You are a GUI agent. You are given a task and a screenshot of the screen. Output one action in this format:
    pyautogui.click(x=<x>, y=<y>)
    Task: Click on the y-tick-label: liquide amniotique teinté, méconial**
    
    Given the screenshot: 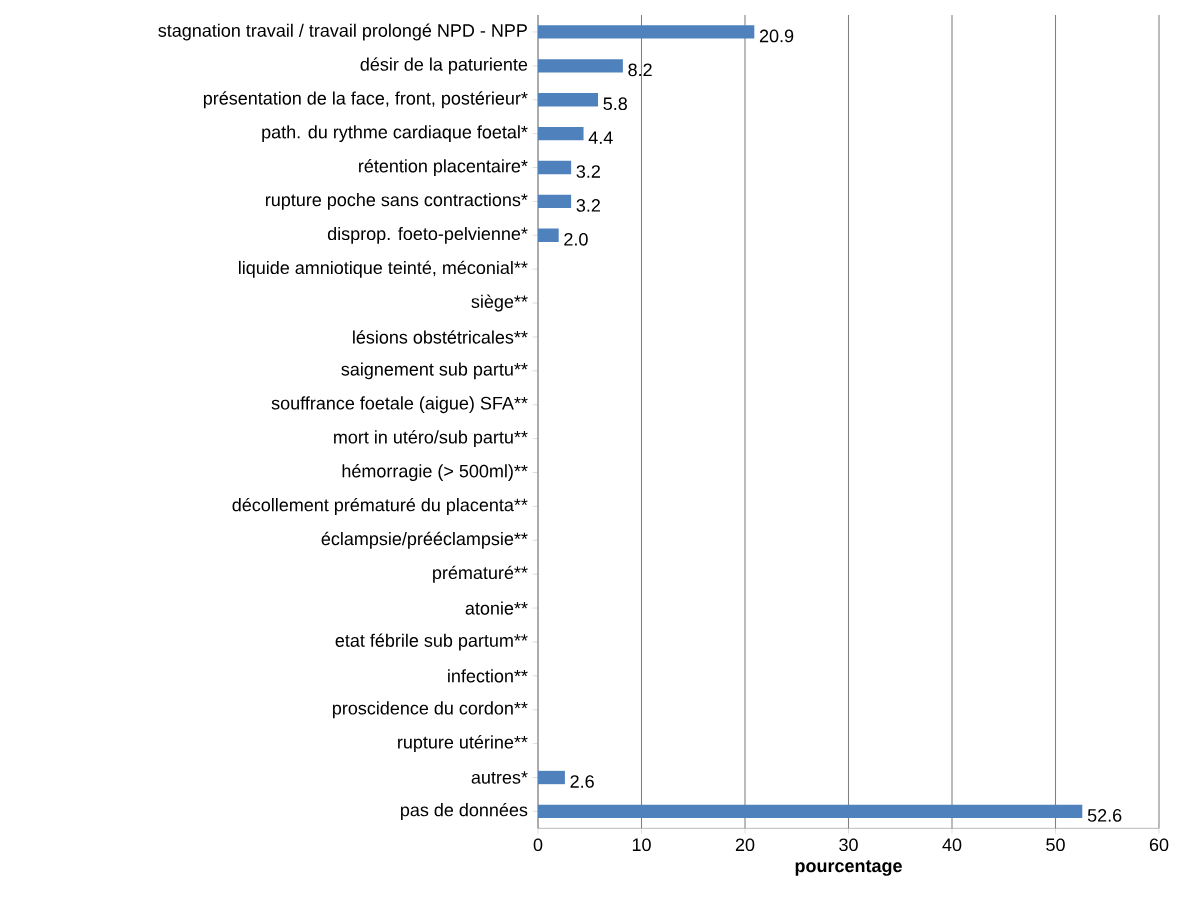 What is the action you would take?
    pyautogui.click(x=383, y=269)
    